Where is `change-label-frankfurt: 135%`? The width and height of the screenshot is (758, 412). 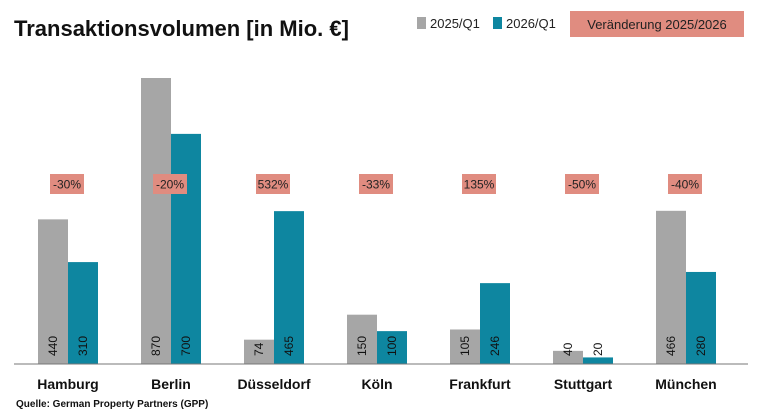
change-label-frankfurt: 135% is located at coordinates (479, 185).